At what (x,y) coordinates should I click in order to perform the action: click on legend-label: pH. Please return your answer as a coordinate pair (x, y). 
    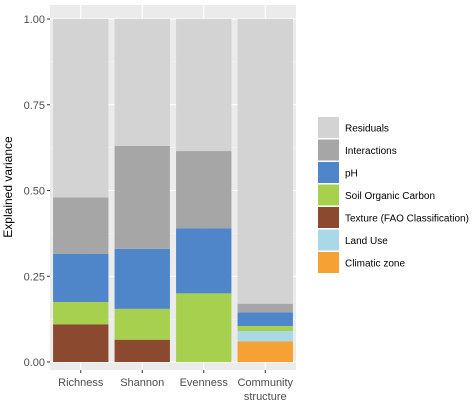
    Looking at the image, I should click on (351, 174).